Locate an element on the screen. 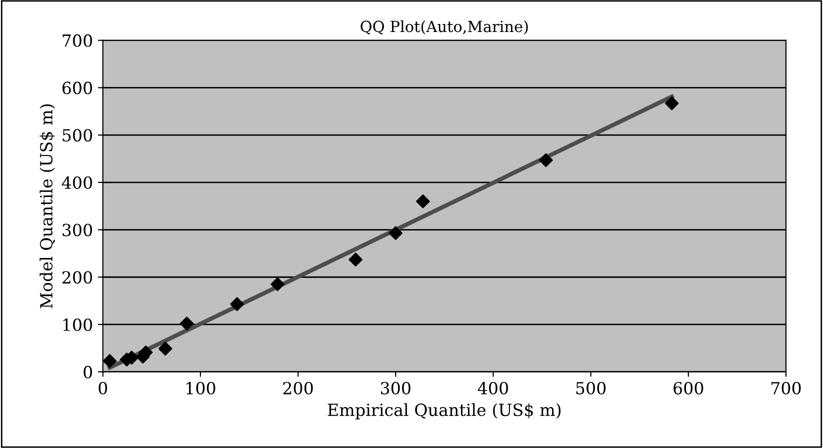  y-tick-label: 500 is located at coordinates (77, 135).